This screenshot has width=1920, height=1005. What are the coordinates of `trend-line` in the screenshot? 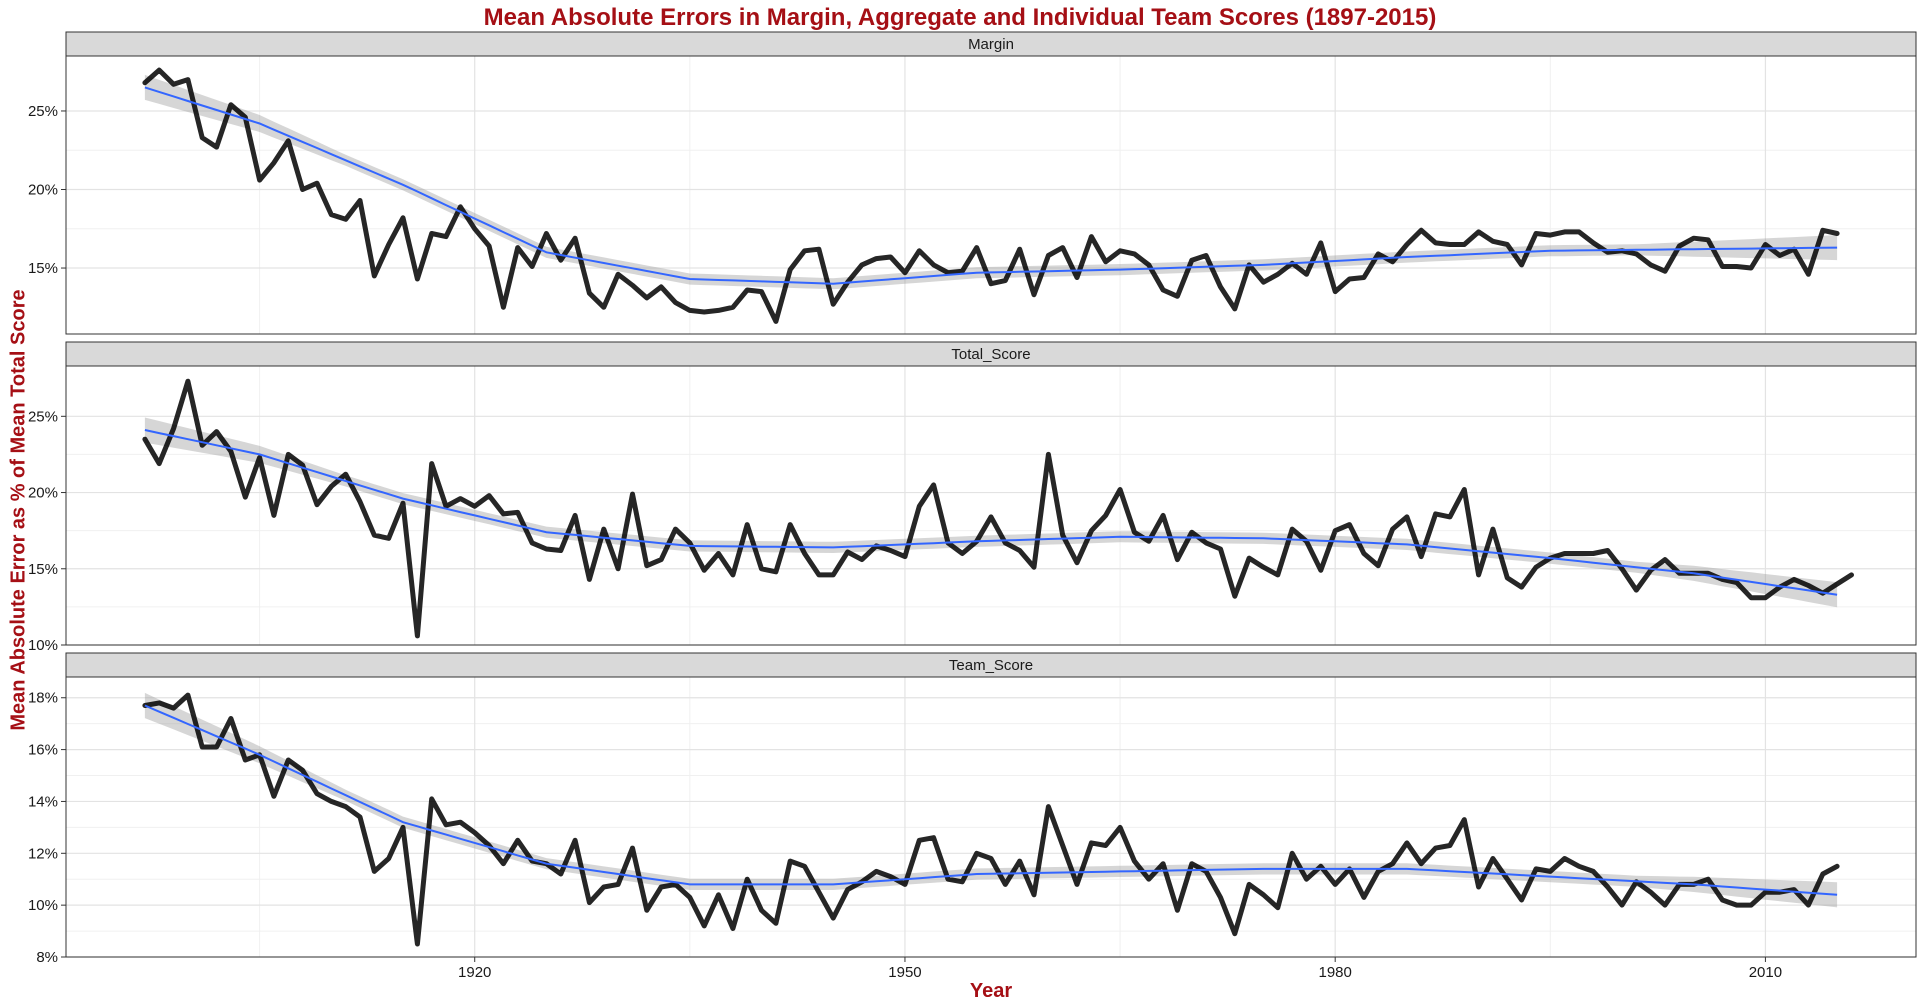 It's located at (991, 512).